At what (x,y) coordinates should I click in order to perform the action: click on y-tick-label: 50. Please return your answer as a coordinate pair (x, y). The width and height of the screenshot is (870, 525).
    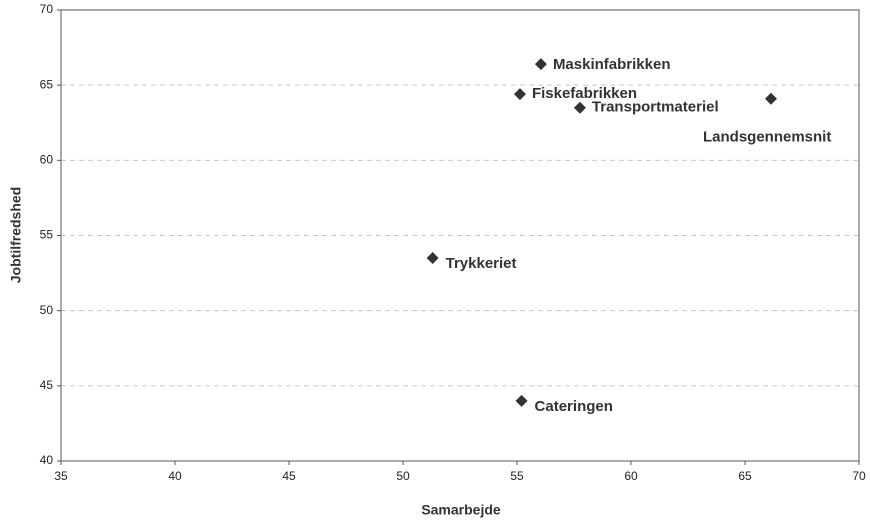
    Looking at the image, I should click on (47, 310).